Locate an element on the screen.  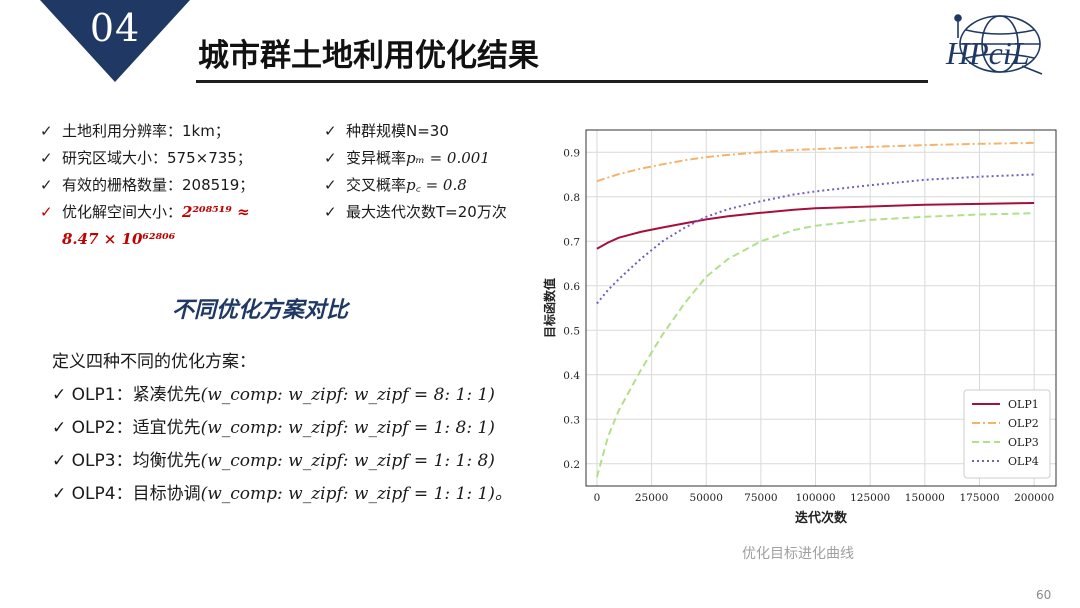
spec-mutation: ✓ 变异概率pₘ = 0.001 is located at coordinates (415, 158).